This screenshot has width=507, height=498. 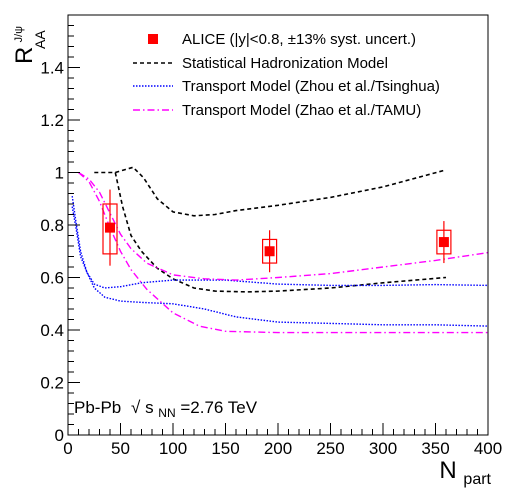 What do you see at coordinates (136, 407) in the screenshot?
I see `annotation-sqrt: √` at bounding box center [136, 407].